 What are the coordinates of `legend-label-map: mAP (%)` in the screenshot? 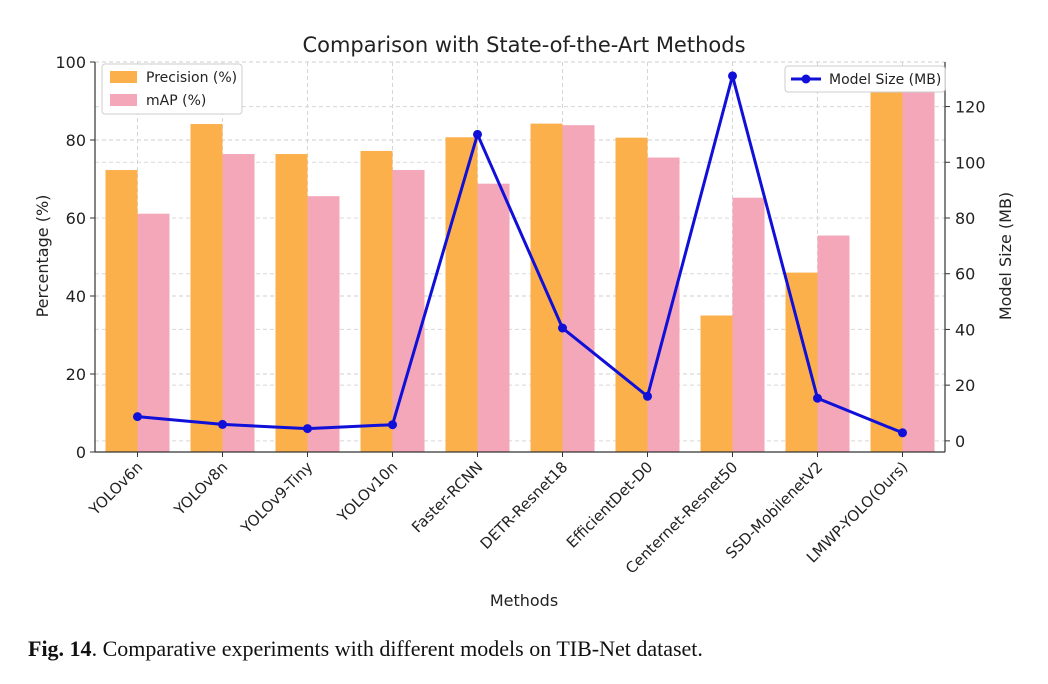 It's located at (176, 101).